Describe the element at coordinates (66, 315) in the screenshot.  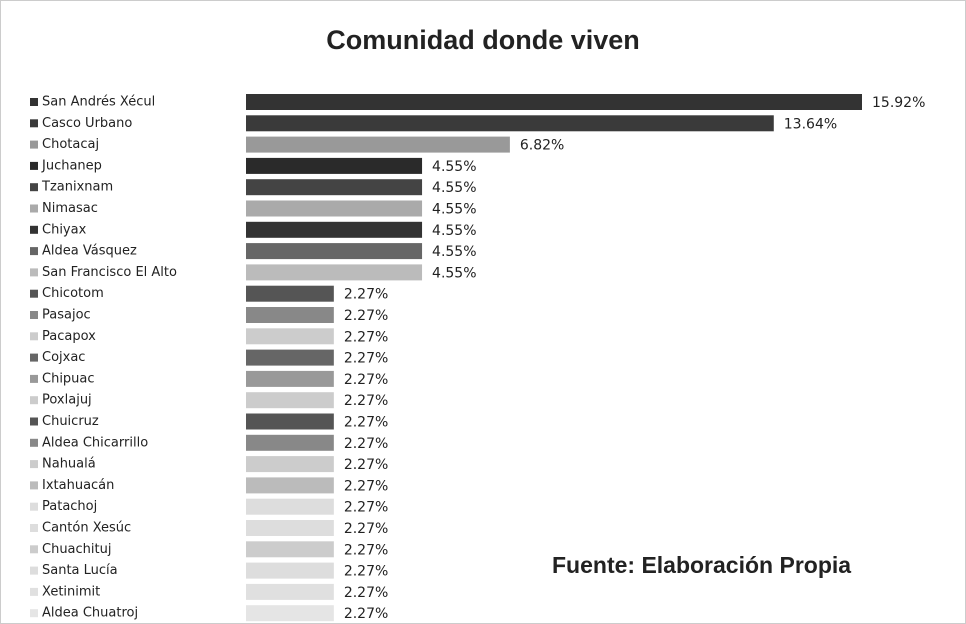
I see `category-label: Pasajoc` at that location.